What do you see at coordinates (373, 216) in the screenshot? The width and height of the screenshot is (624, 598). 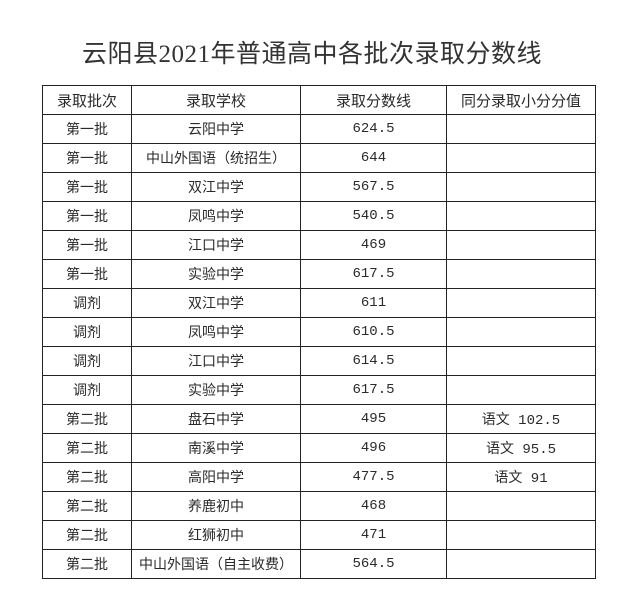 I see `cell-score: 540.5` at bounding box center [373, 216].